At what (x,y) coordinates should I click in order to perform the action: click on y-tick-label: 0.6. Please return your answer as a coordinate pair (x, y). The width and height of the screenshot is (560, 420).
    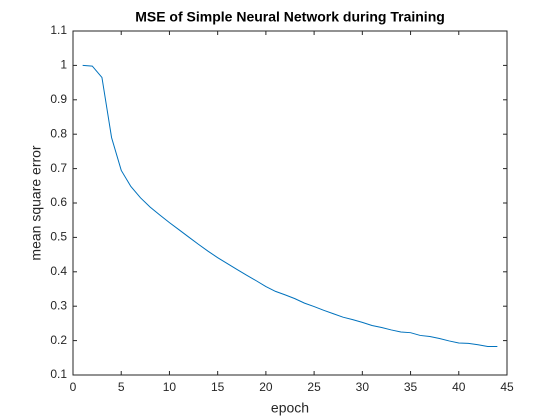
    Looking at the image, I should click on (58, 202).